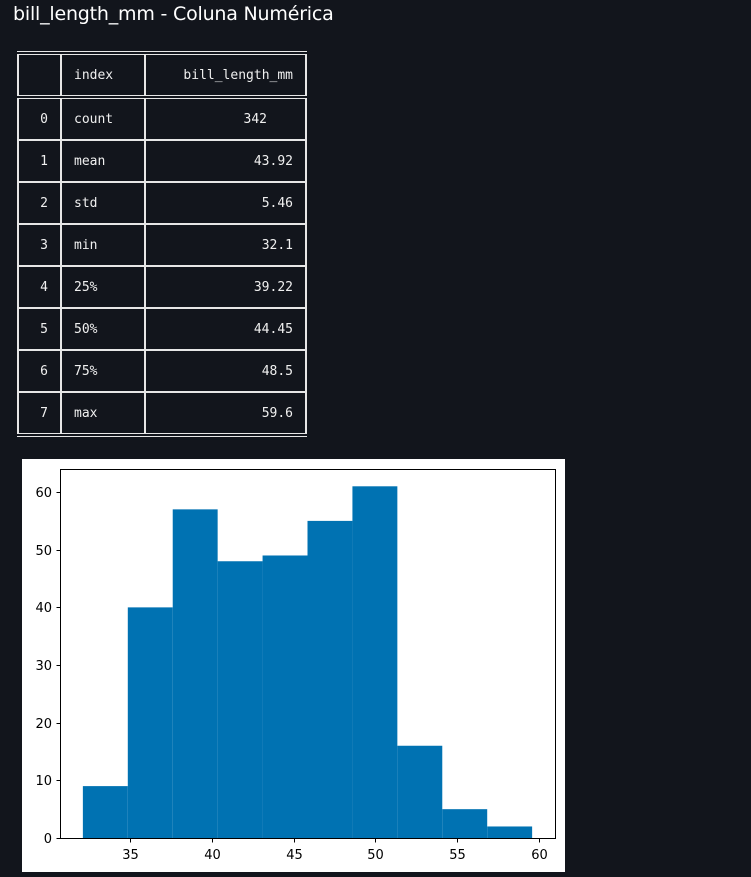  What do you see at coordinates (173, 14) in the screenshot?
I see `page-title: bill_length_mm - Coluna Numérica` at bounding box center [173, 14].